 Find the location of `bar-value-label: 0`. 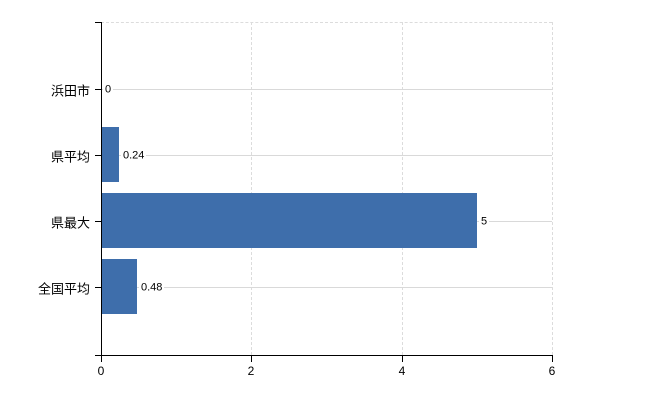

bar-value-label: 0 is located at coordinates (108, 90).